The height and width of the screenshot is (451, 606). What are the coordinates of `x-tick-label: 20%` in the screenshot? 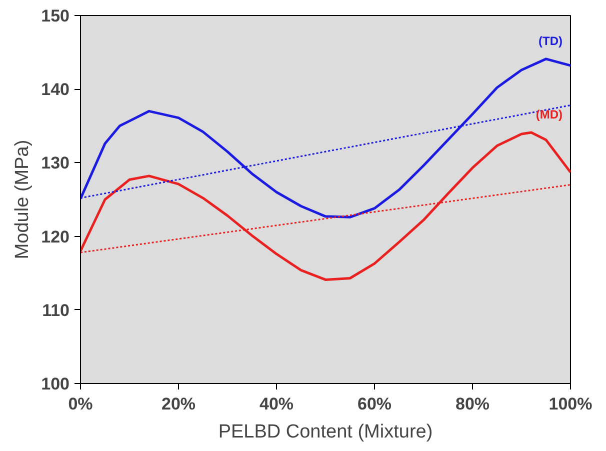 It's located at (178, 404).